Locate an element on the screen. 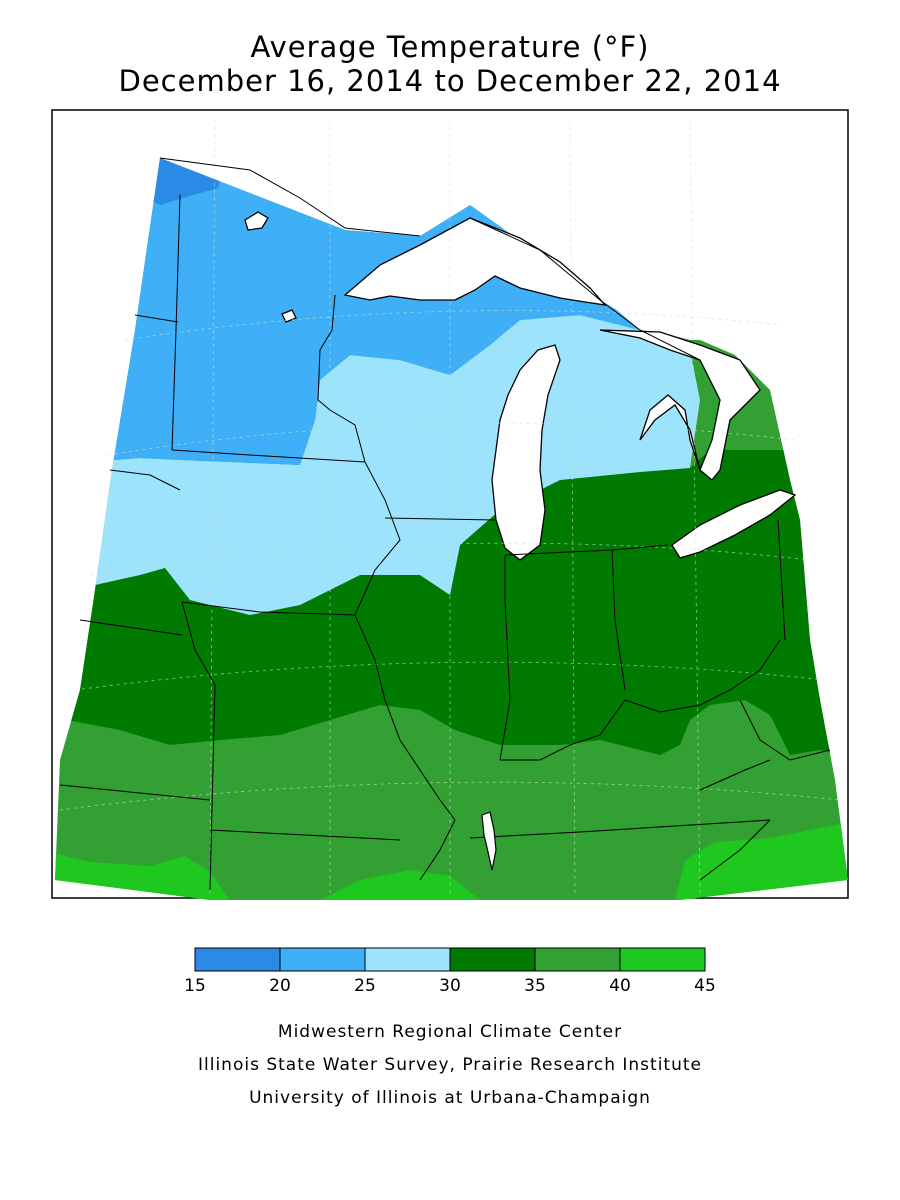 This screenshot has height=1200, width=900. border-ky-tn is located at coordinates (620, 829).